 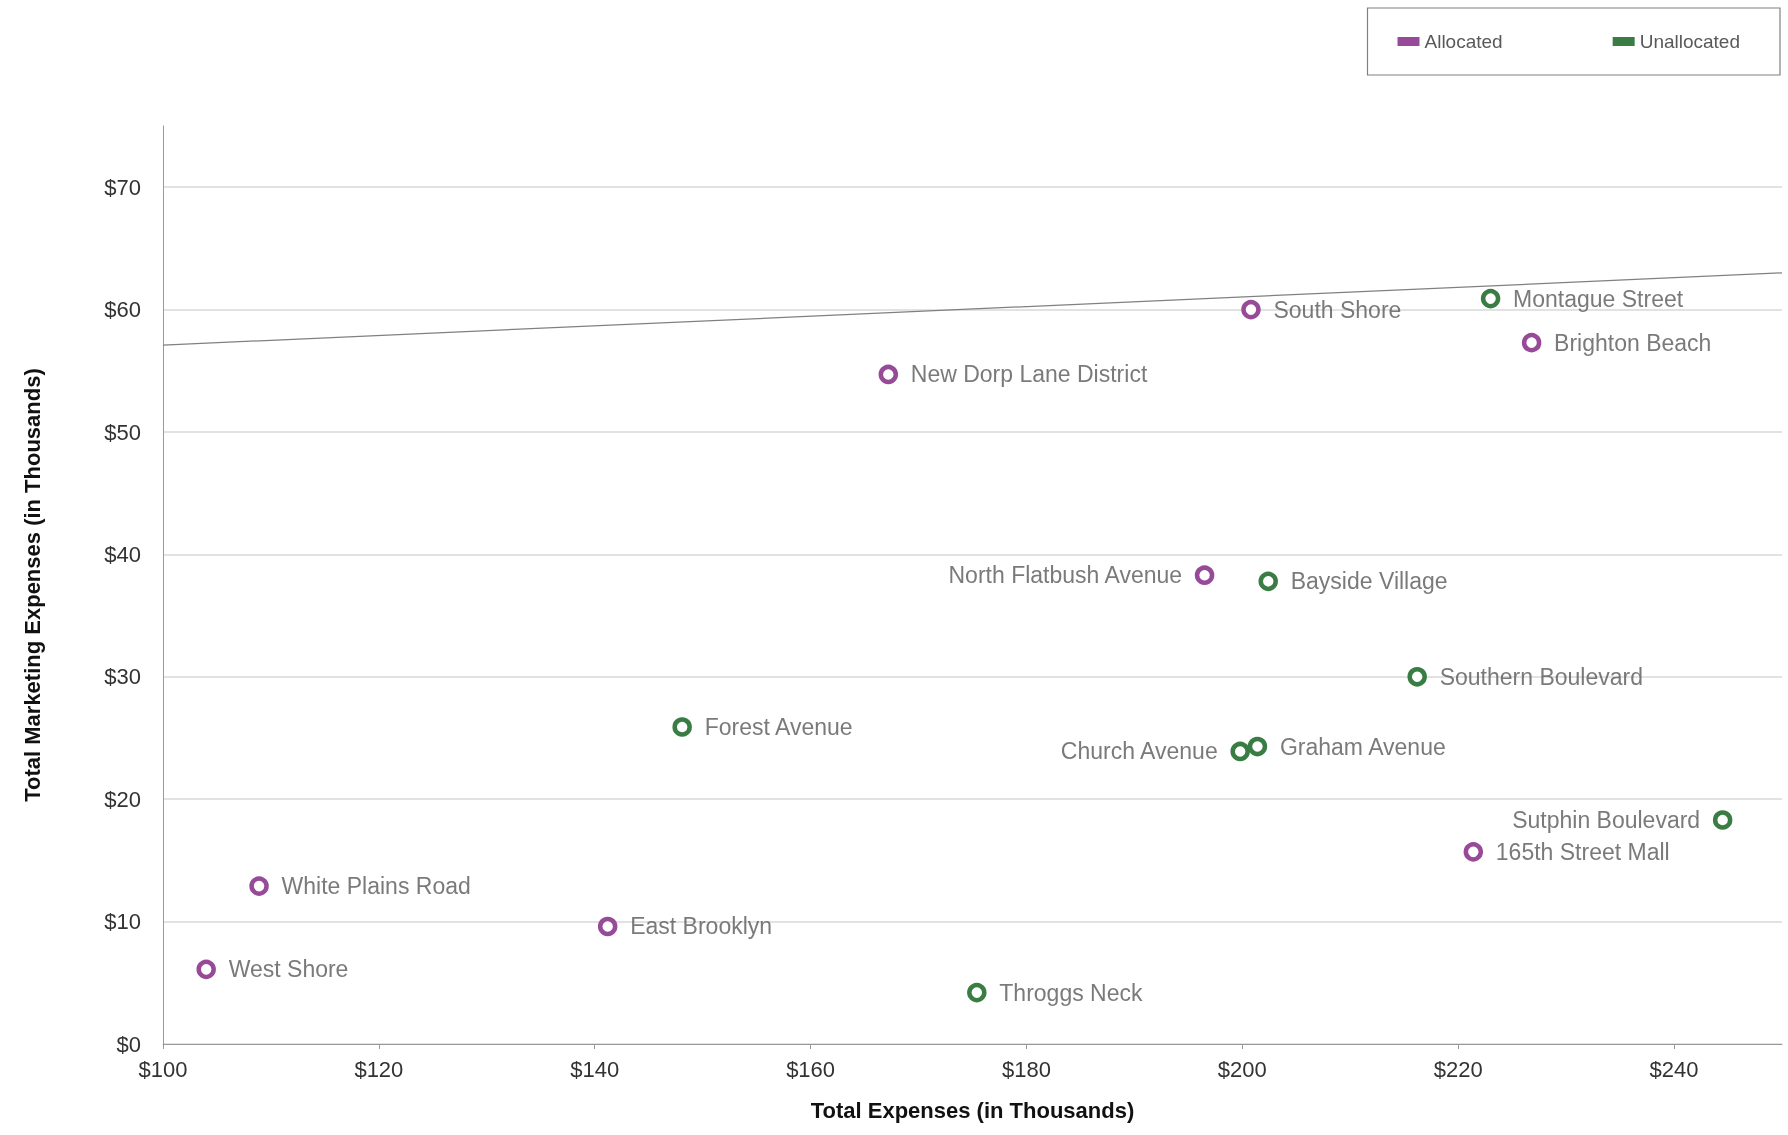 What do you see at coordinates (1071, 992) in the screenshot?
I see `annotation: Throggs Neck` at bounding box center [1071, 992].